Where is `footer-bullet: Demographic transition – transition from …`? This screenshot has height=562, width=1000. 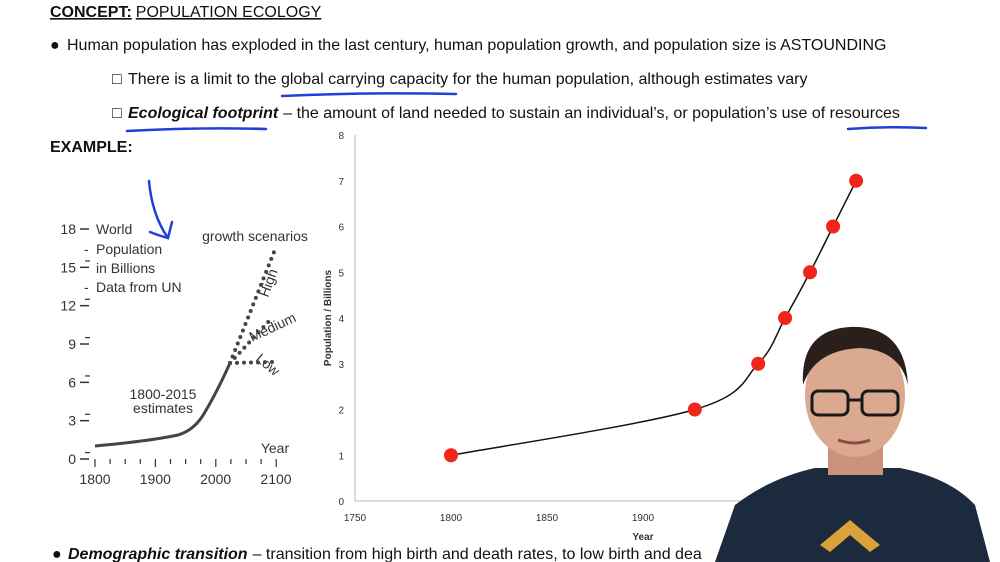 footer-bullet: Demographic transition – transition from … is located at coordinates (385, 554).